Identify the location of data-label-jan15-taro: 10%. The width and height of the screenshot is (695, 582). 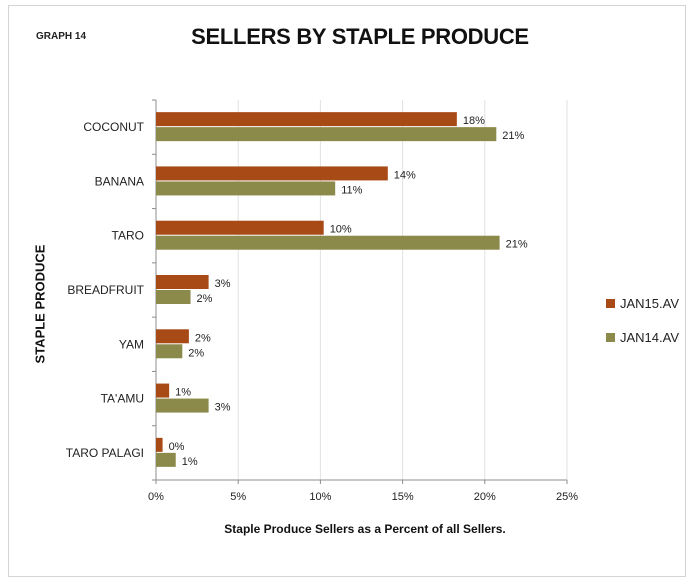
(341, 230).